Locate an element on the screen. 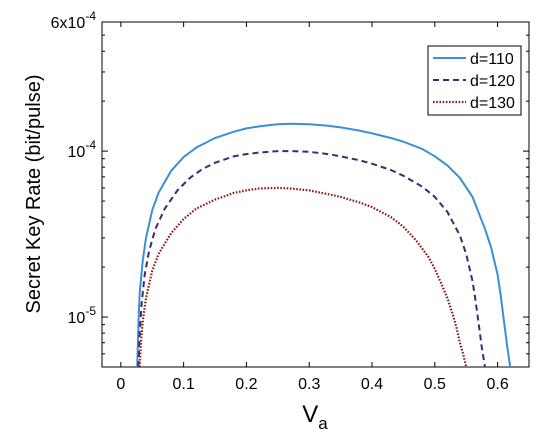 The height and width of the screenshot is (439, 550). legend-label-d130: d=130 is located at coordinates (492, 103).